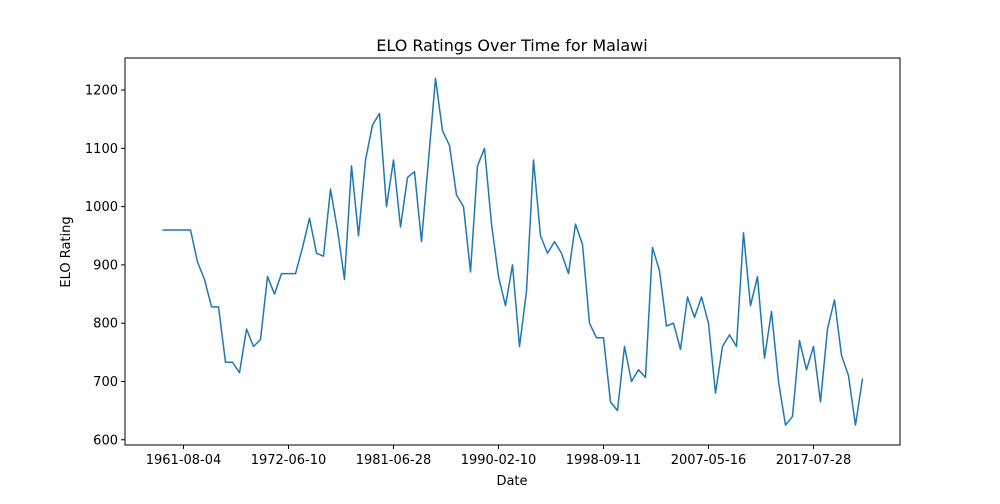 Image resolution: width=1000 pixels, height=504 pixels. I want to click on x-tick-label: 1998-09-11, so click(604, 460).